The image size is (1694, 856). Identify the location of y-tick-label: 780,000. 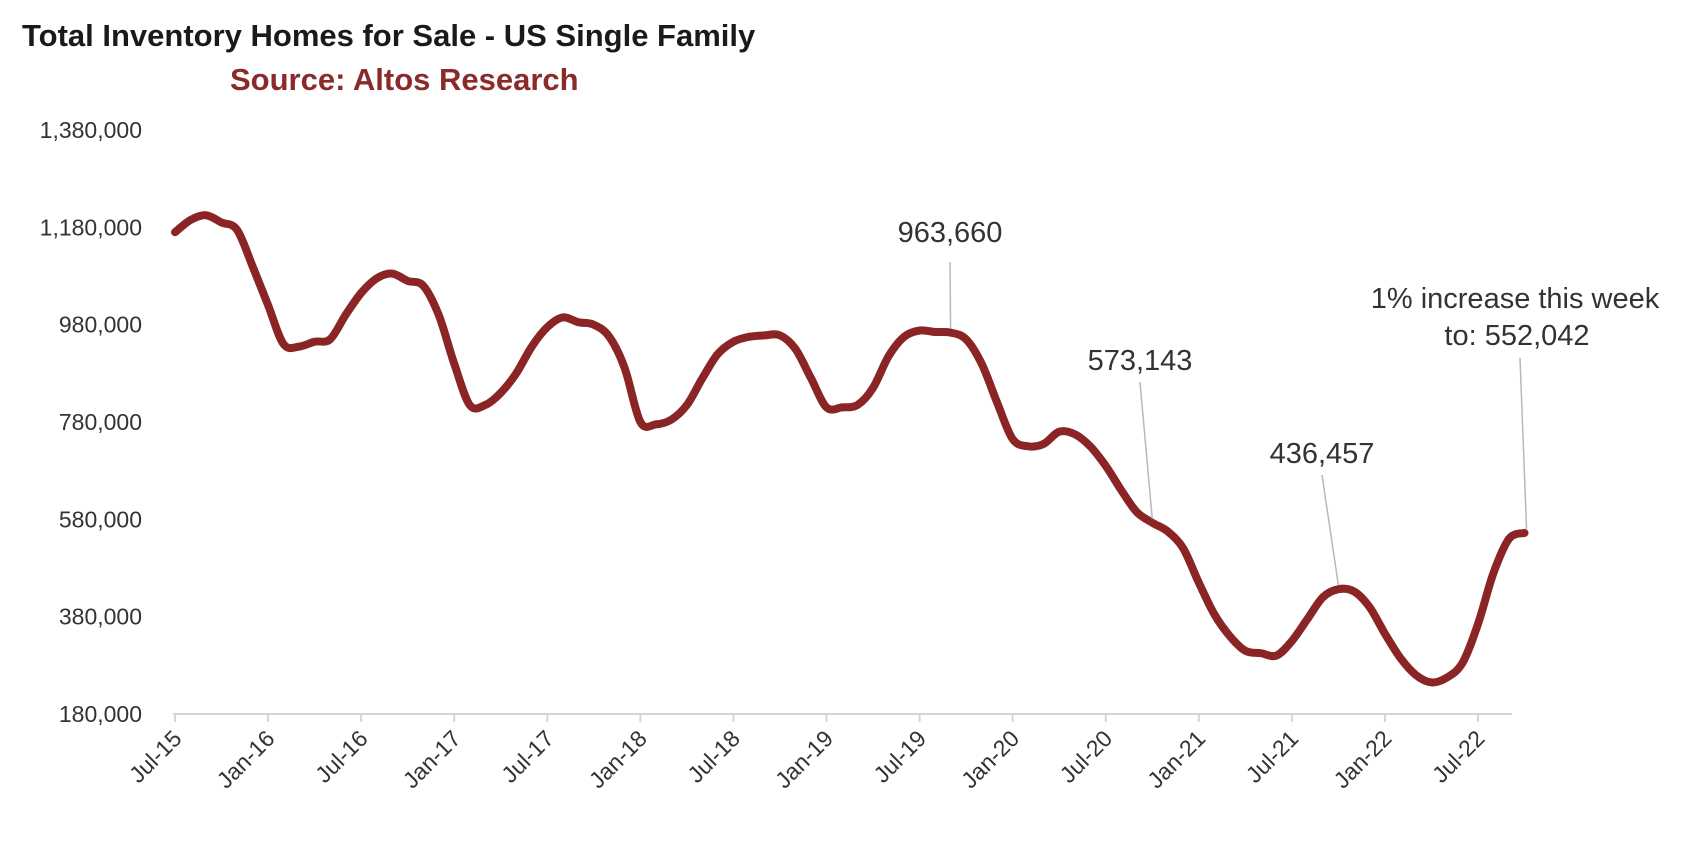
(100, 422).